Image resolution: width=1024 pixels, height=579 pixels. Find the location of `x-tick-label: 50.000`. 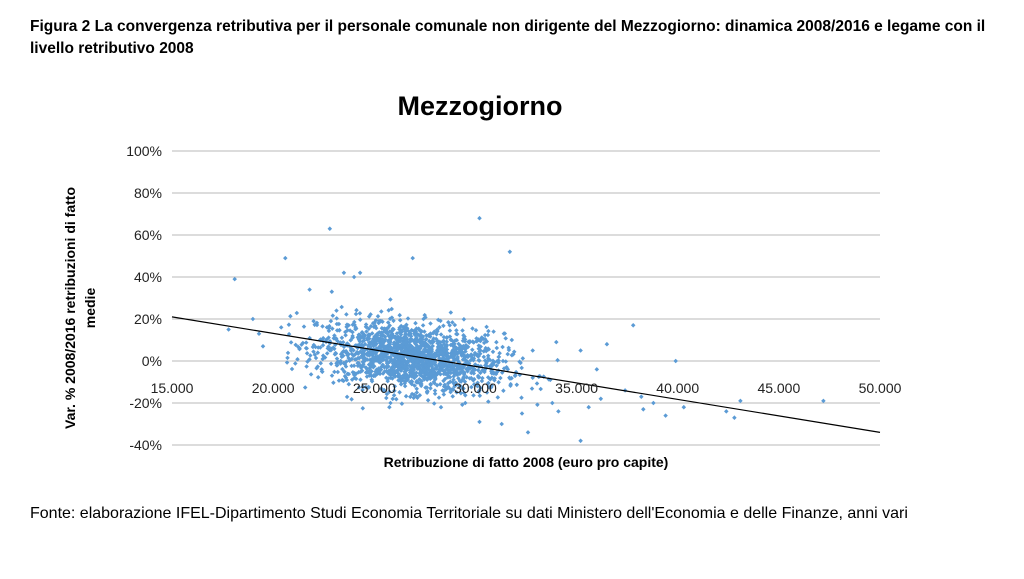

x-tick-label: 50.000 is located at coordinates (880, 388).